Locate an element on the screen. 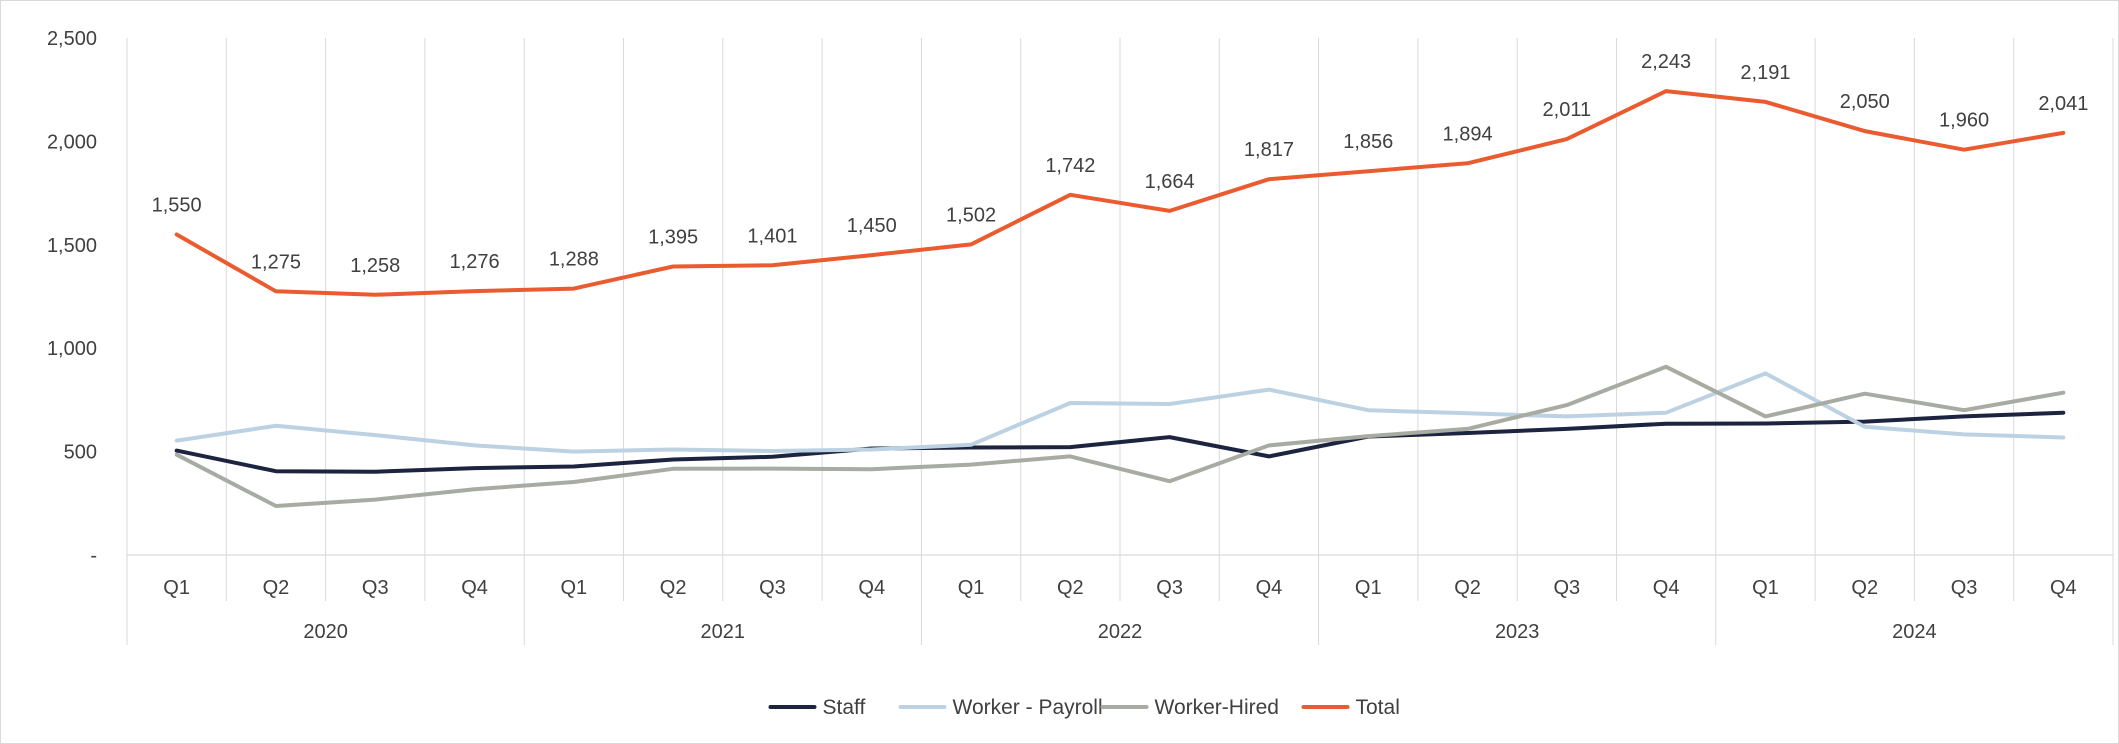  y-tick-label: 500 is located at coordinates (80, 453).